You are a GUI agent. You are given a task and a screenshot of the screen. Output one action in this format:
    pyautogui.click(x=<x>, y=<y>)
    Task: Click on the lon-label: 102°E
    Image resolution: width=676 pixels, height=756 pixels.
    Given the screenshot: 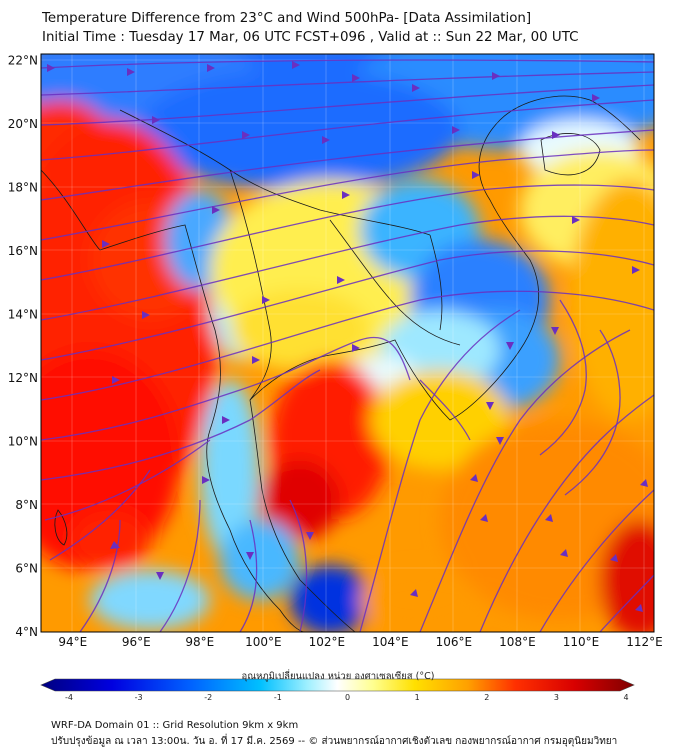 What is the action you would take?
    pyautogui.click(x=327, y=642)
    